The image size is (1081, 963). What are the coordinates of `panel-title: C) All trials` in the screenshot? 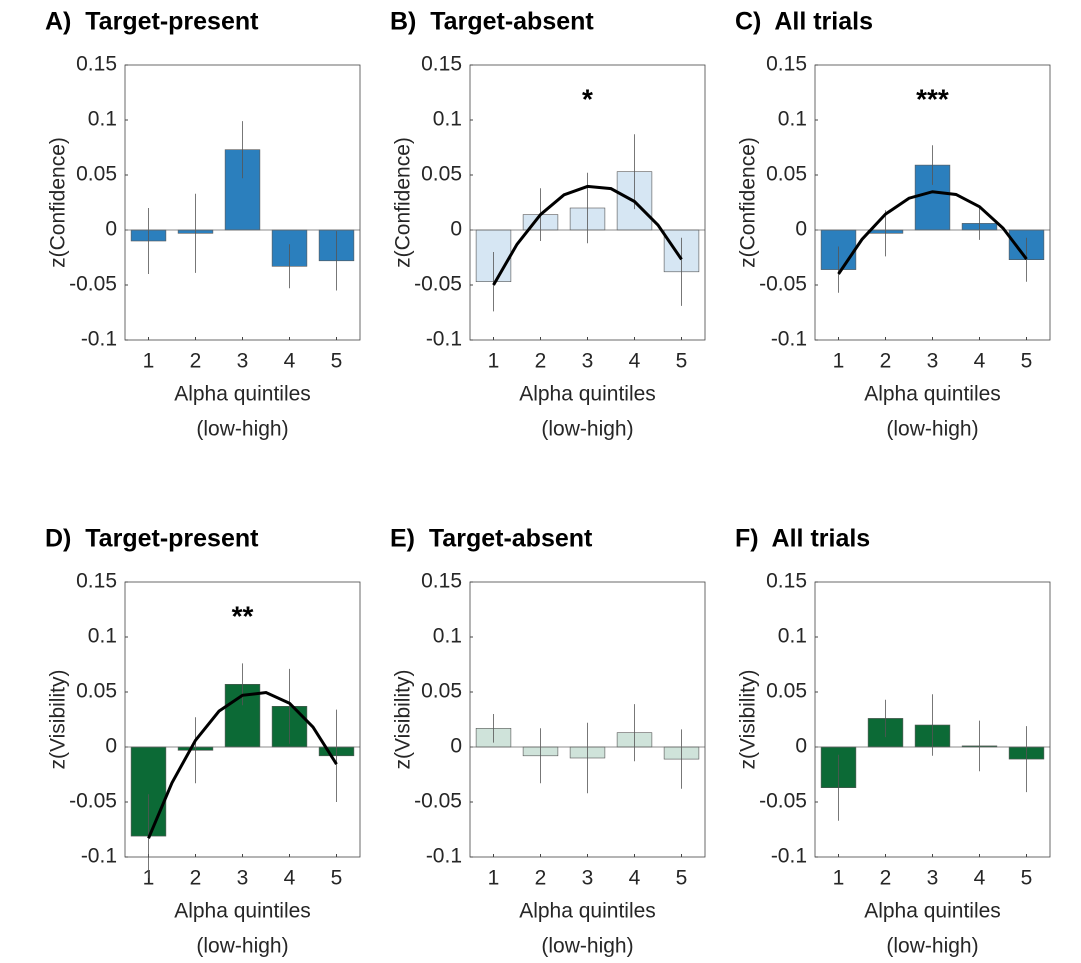 It's located at (804, 22).